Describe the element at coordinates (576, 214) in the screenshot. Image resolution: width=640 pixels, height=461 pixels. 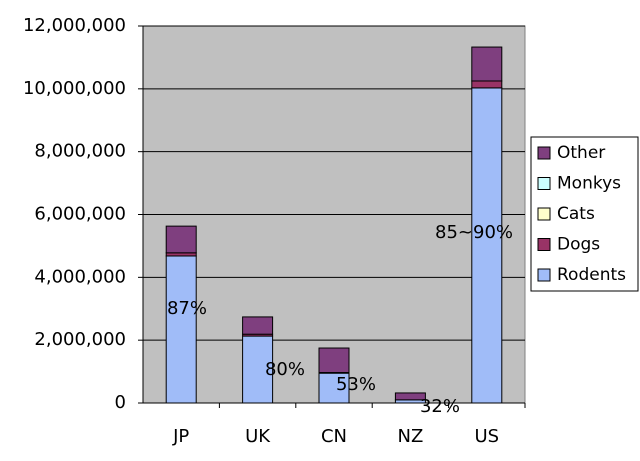
I see `legend-label: Cats` at that location.